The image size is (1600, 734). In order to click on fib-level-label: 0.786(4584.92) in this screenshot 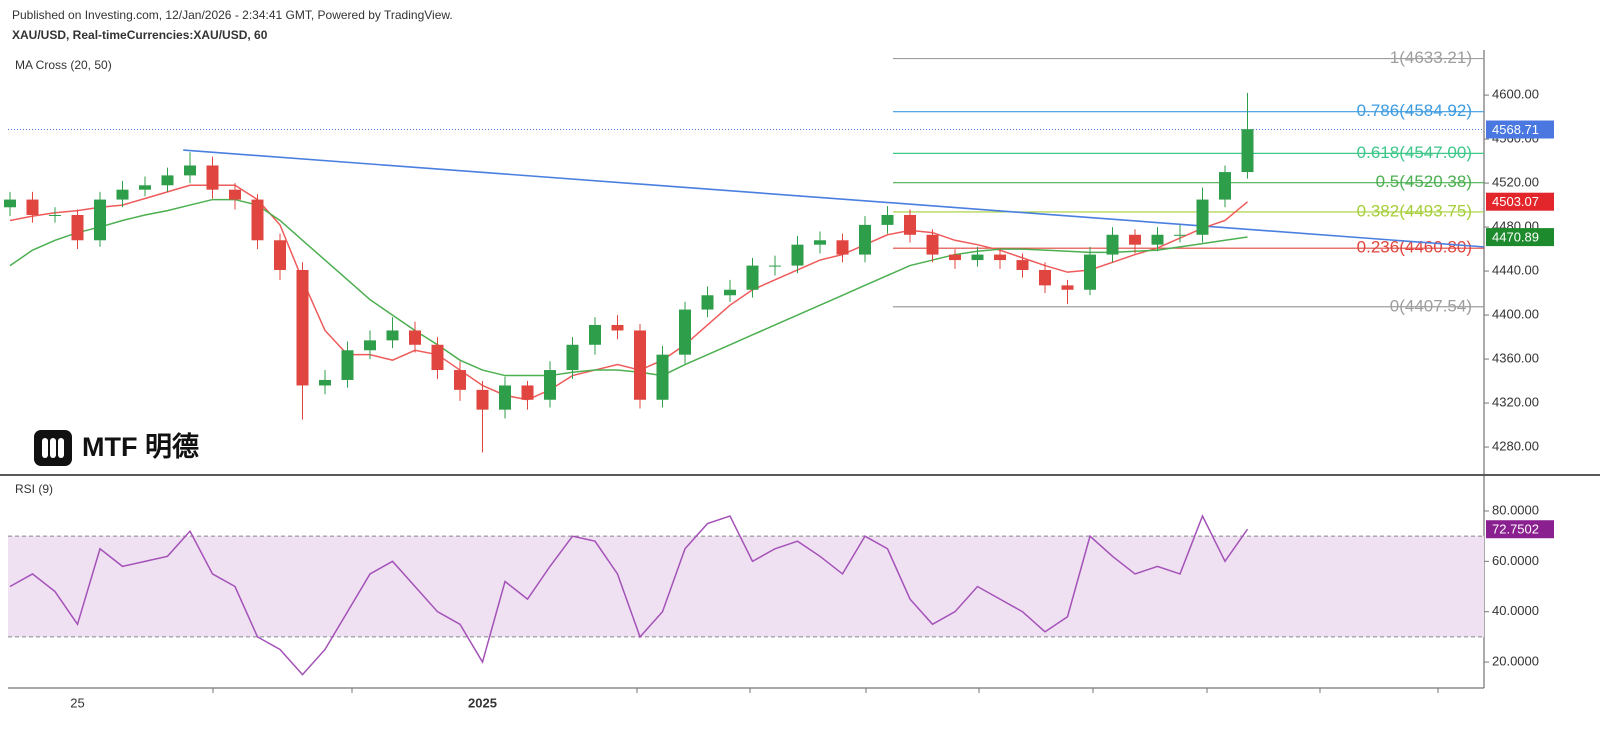, I will do `click(1414, 110)`.